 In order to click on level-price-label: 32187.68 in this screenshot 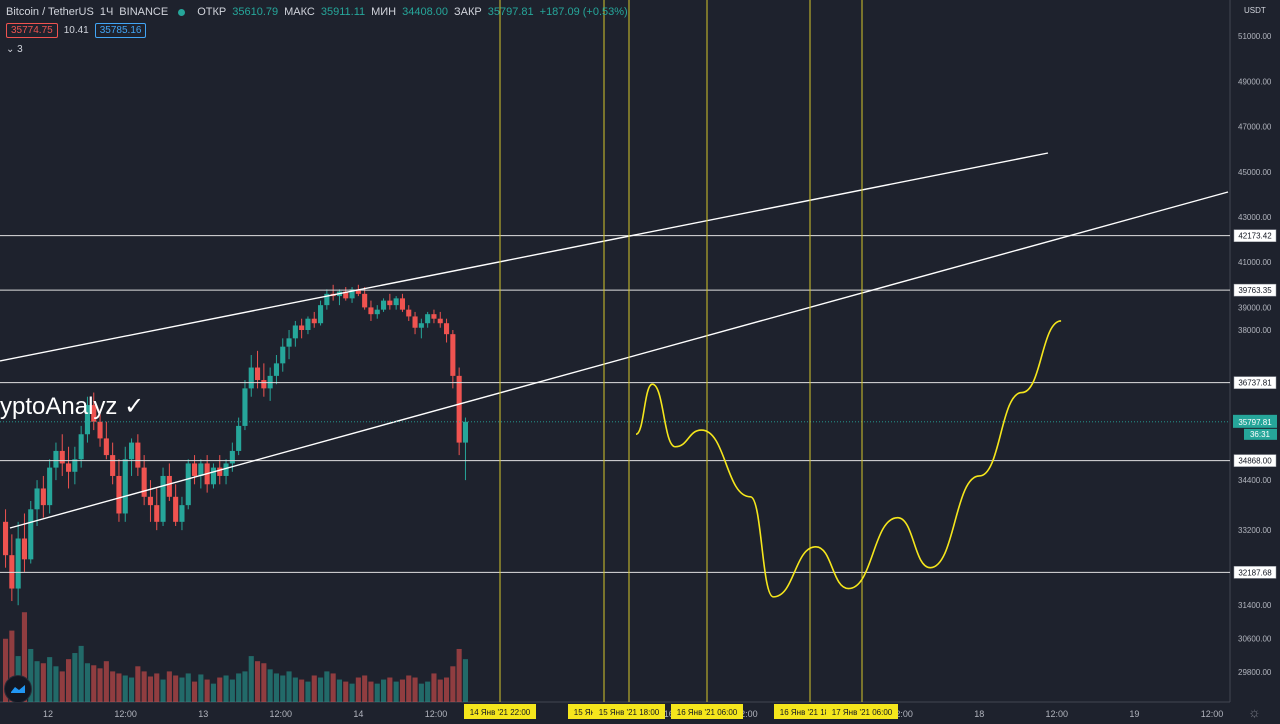, I will do `click(1255, 572)`.